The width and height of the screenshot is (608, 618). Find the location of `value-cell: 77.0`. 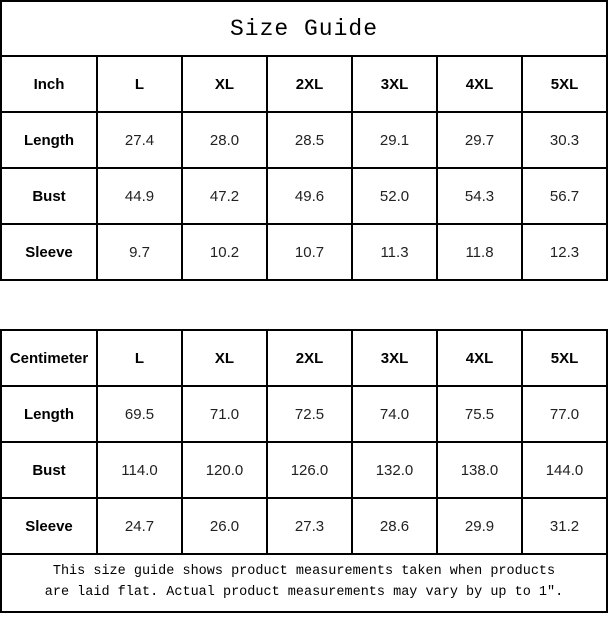

value-cell: 77.0 is located at coordinates (564, 414).